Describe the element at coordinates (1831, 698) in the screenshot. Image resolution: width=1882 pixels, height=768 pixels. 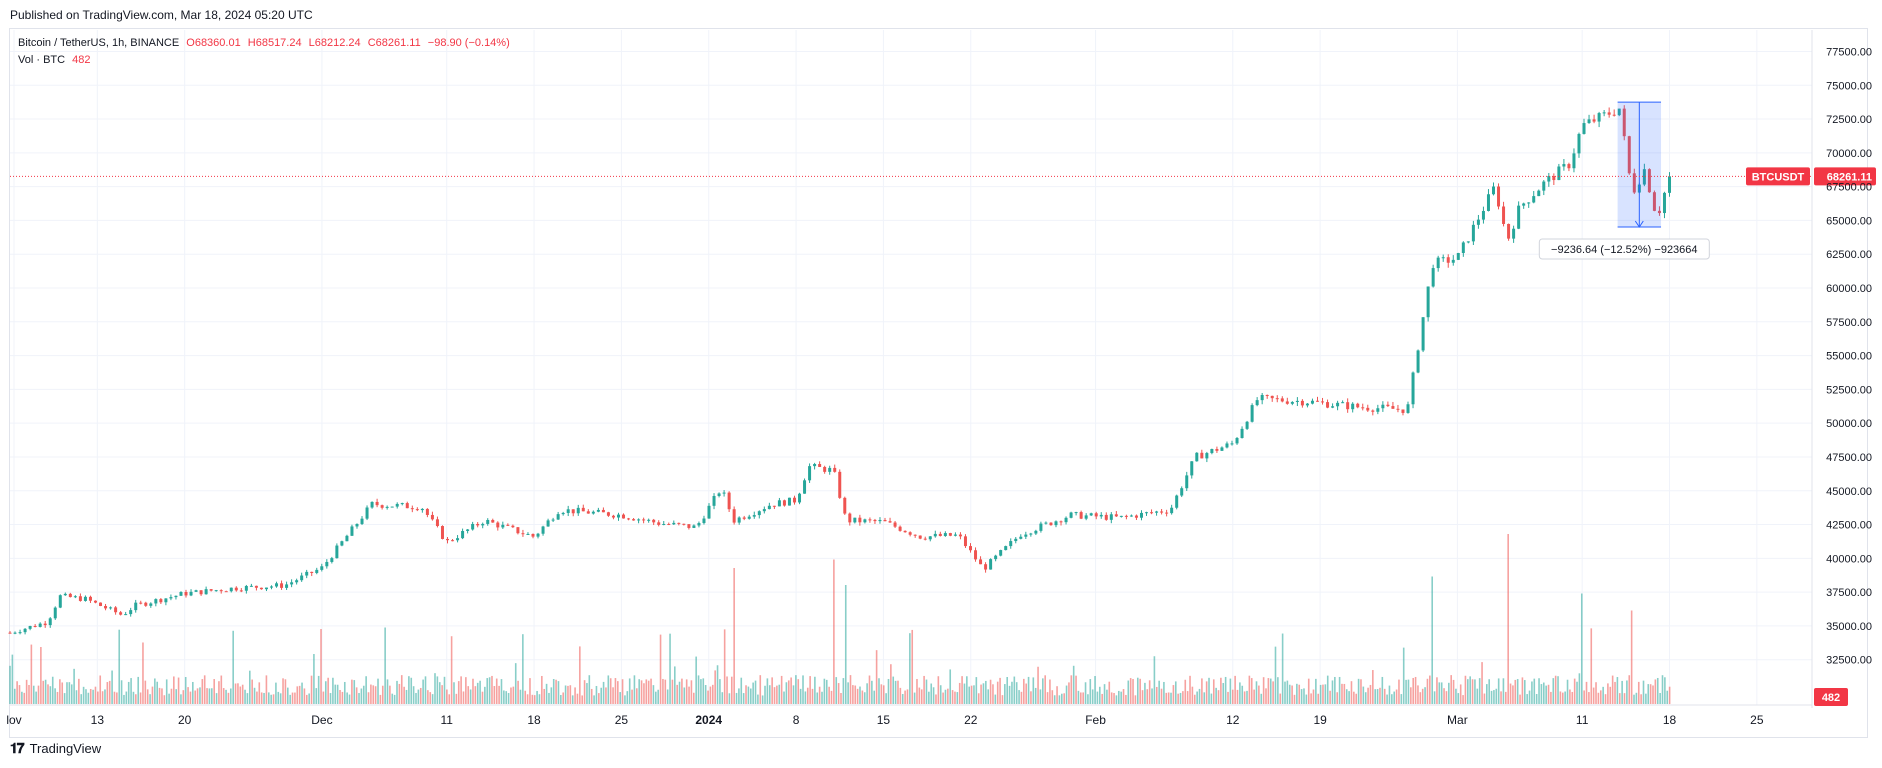
I see `volume-tag-label: 482` at that location.